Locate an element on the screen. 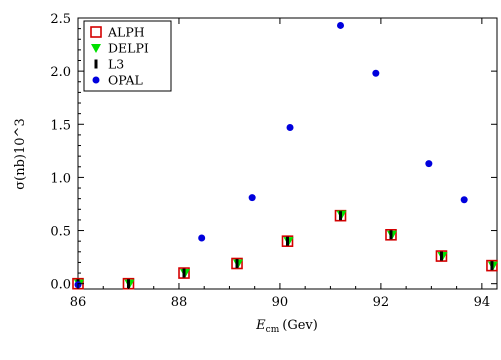 Image resolution: width=501 pixels, height=360 pixels. y-tick-label: 0.5 is located at coordinates (60, 232).